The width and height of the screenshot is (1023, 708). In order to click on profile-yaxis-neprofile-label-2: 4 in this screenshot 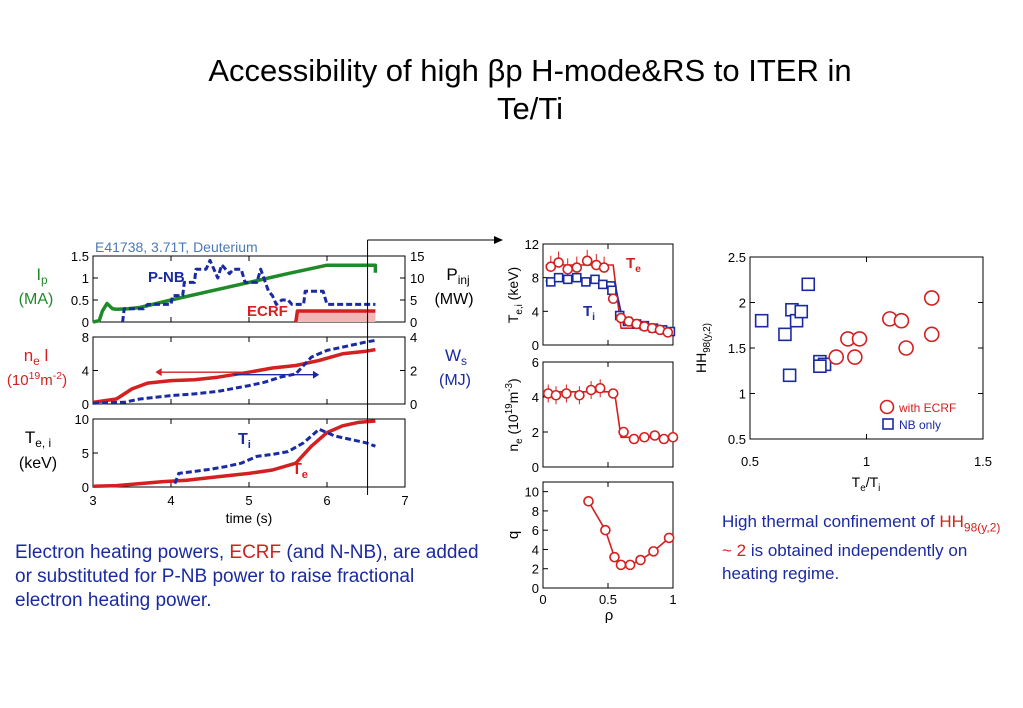, I will do `click(535, 397)`.